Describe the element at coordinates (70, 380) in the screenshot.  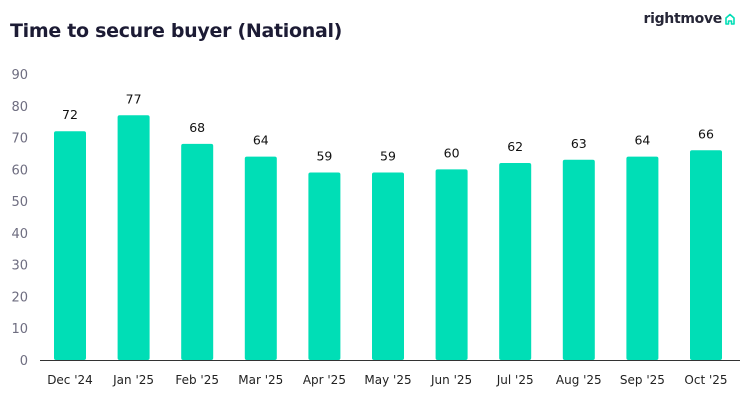
I see `x-tick-label: Dec '24` at that location.